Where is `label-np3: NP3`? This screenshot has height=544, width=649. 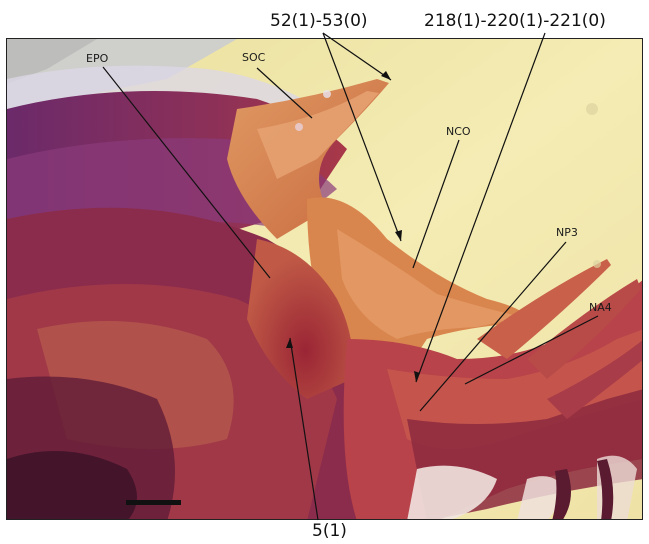 label-np3: NP3 is located at coordinates (567, 232).